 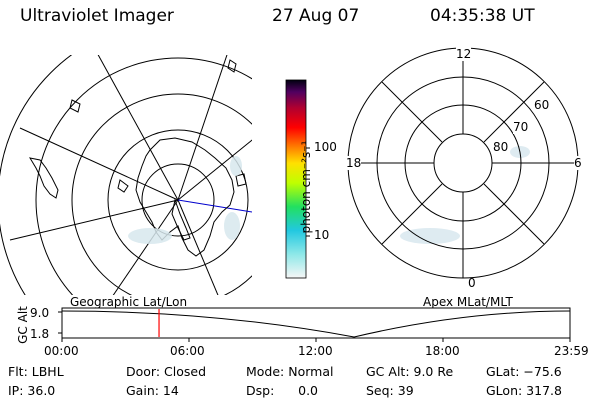 I want to click on mlt-label-6: 6, so click(x=578, y=163).